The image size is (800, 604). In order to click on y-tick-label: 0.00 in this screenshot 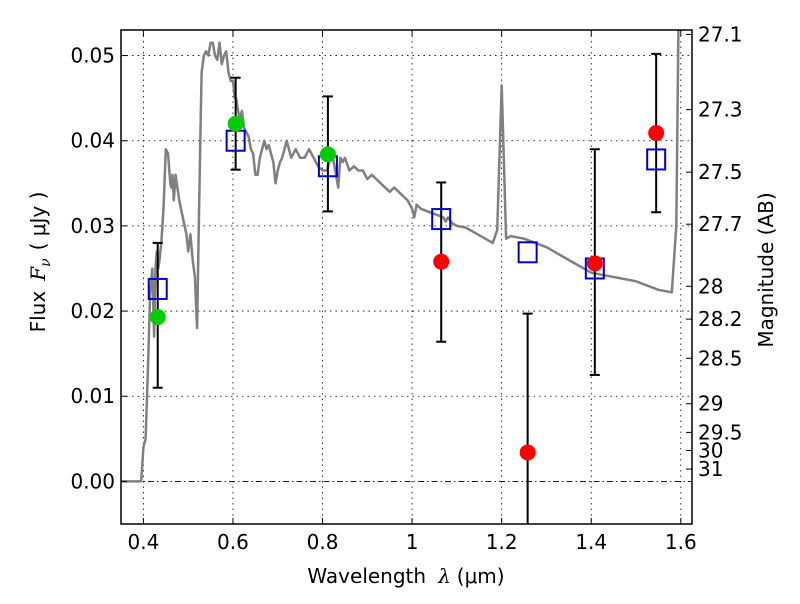, I will do `click(92, 481)`.